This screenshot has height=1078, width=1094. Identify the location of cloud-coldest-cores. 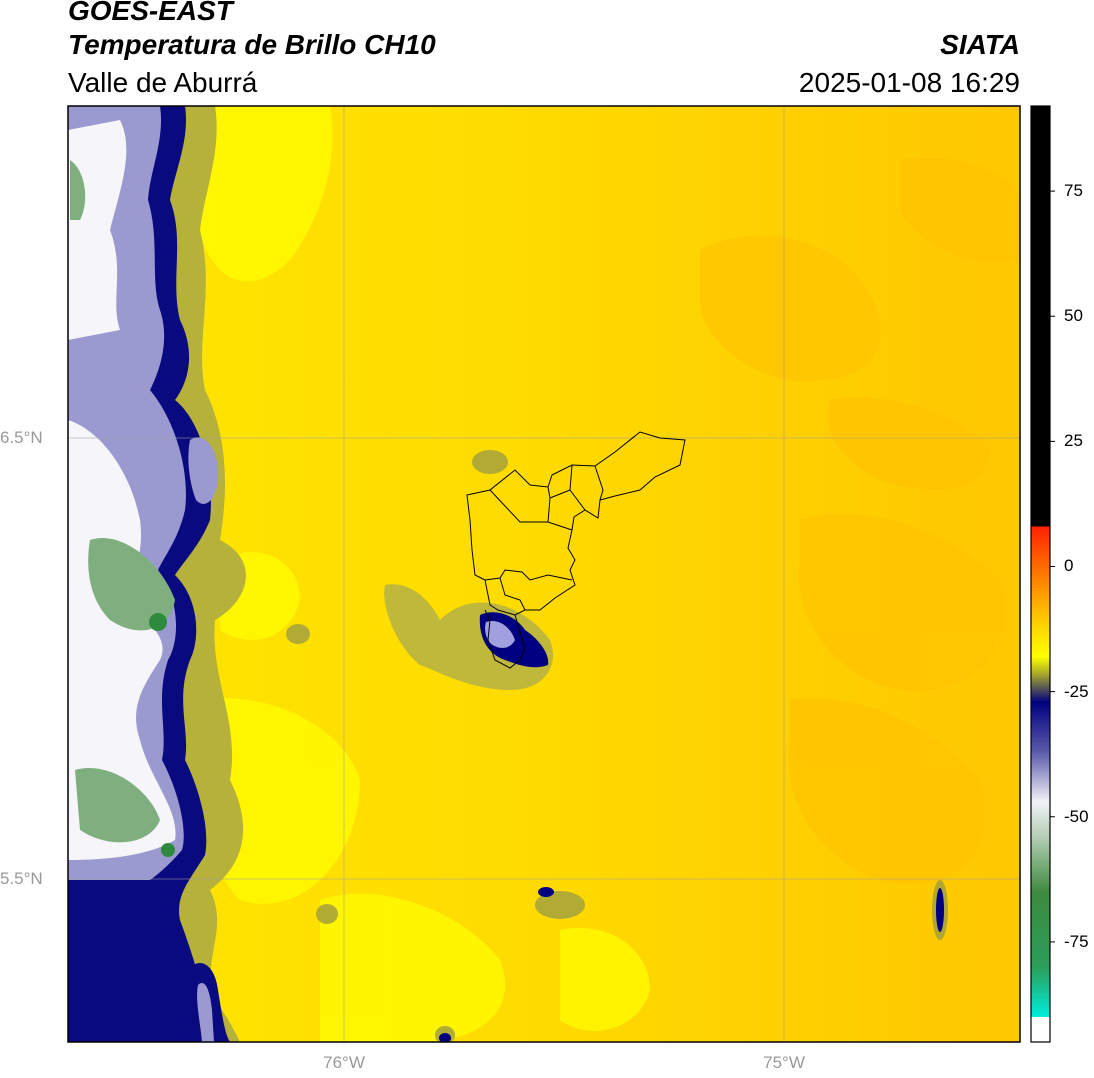
(162, 735).